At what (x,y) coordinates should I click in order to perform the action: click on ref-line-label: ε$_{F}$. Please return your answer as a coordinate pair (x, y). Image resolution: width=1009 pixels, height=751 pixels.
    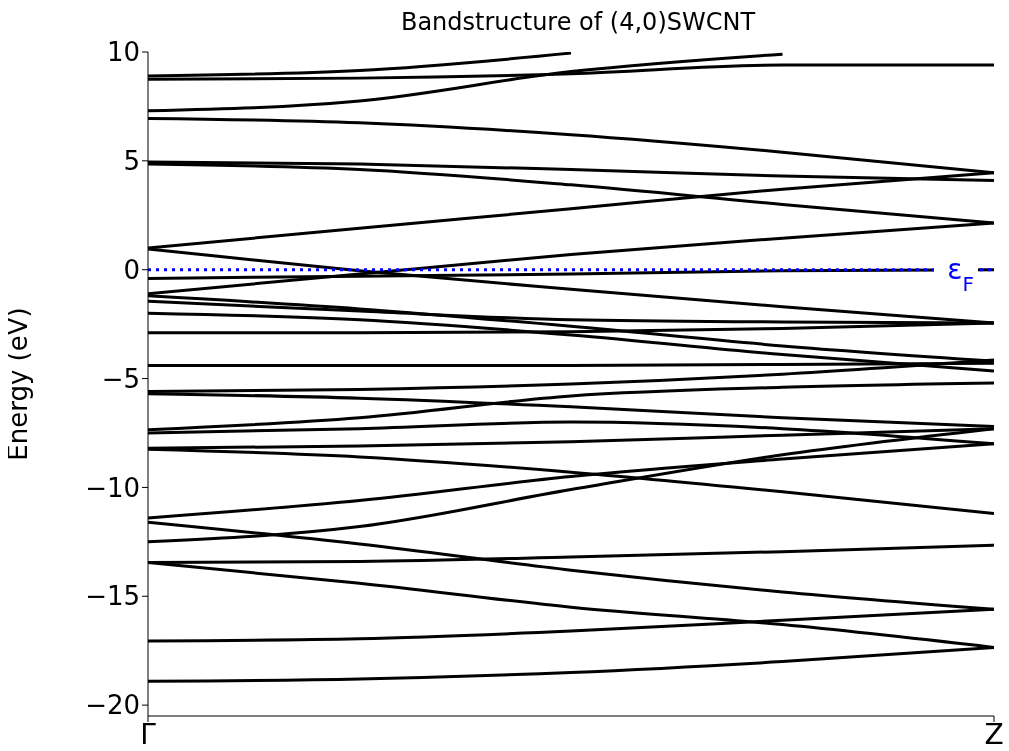
    Looking at the image, I should click on (960, 274).